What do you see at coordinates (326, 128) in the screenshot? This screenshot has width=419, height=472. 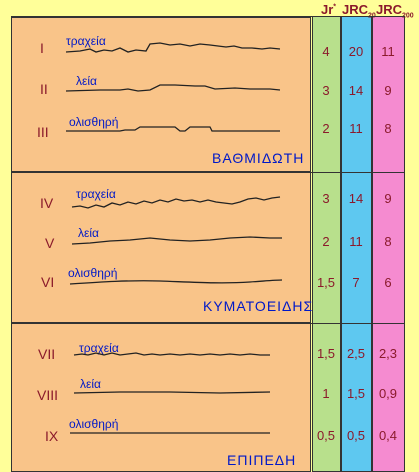 I see `jr-value-3: 2` at bounding box center [326, 128].